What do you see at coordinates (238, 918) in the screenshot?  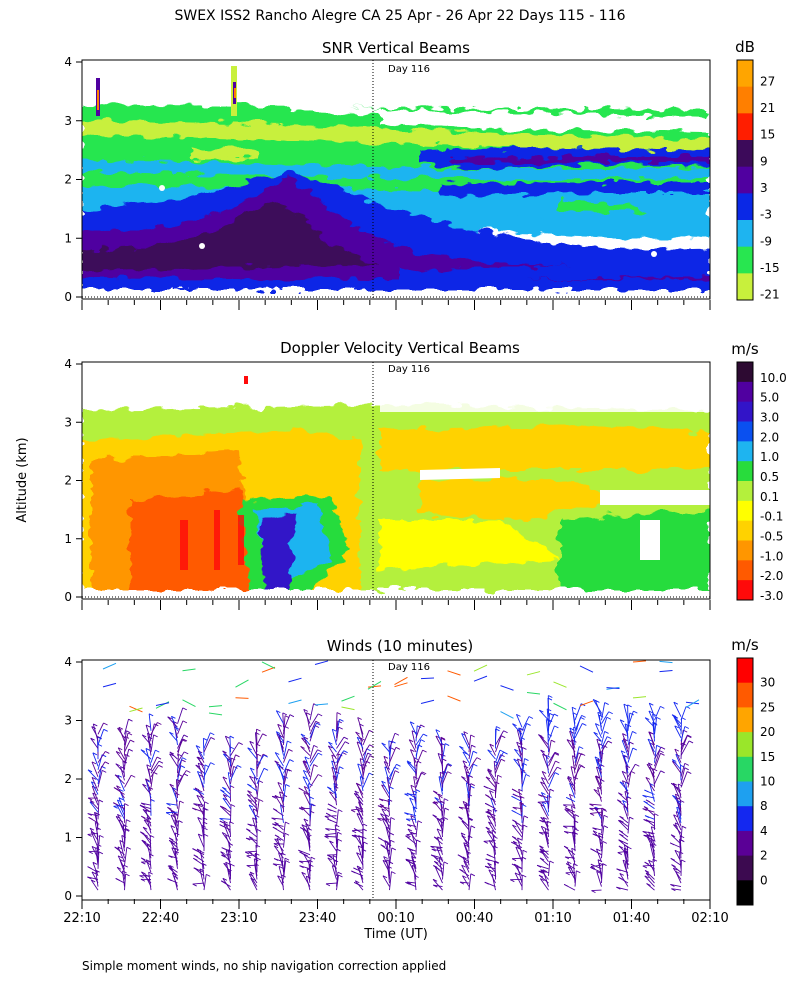 I see `x-tick-label: 23:10` at bounding box center [238, 918].